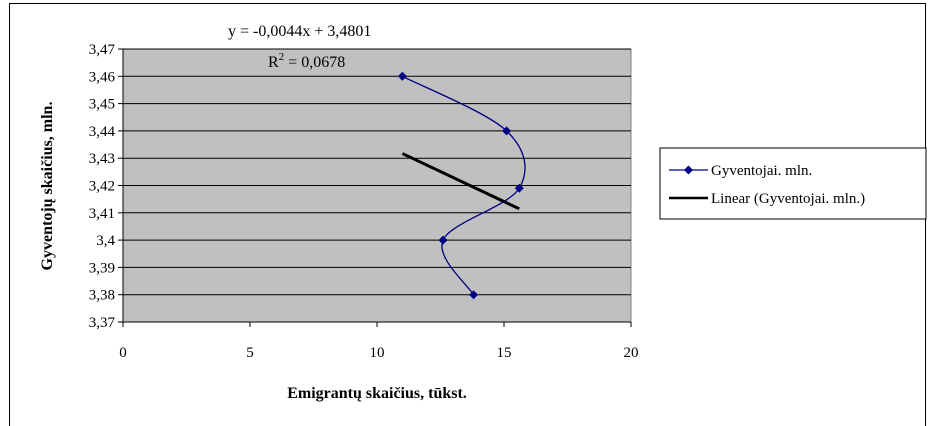 This screenshot has width=928, height=426. I want to click on y-tick-label: 3,43, so click(102, 159).